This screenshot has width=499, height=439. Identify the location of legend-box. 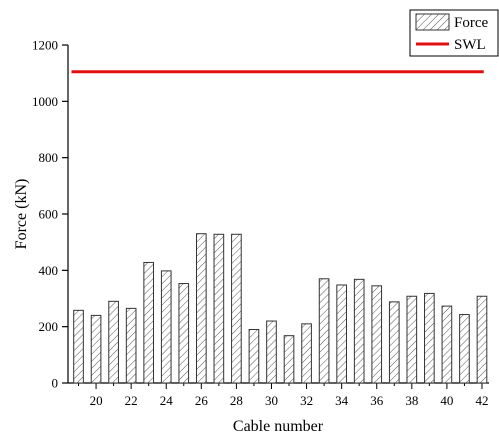
(454, 33).